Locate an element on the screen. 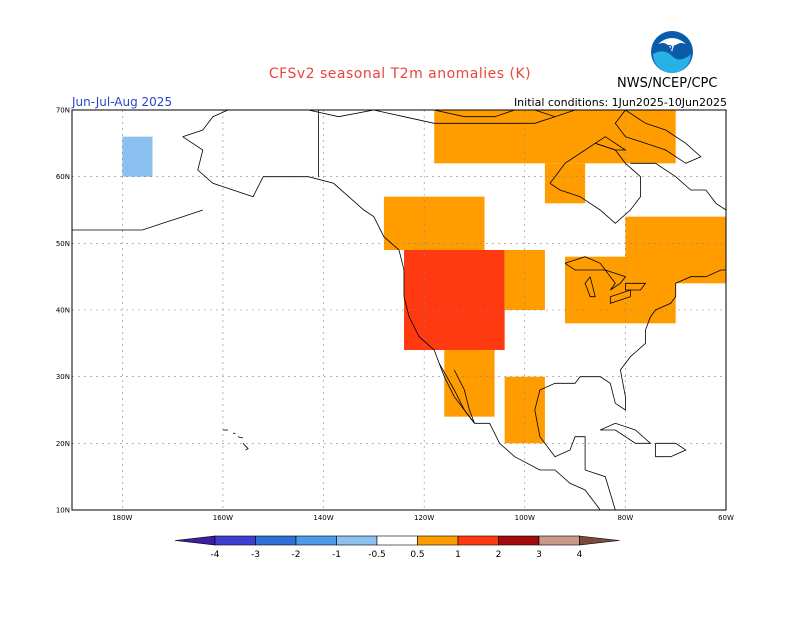 This screenshot has width=800, height=618. longitude-tick-label: 180W is located at coordinates (122, 518).